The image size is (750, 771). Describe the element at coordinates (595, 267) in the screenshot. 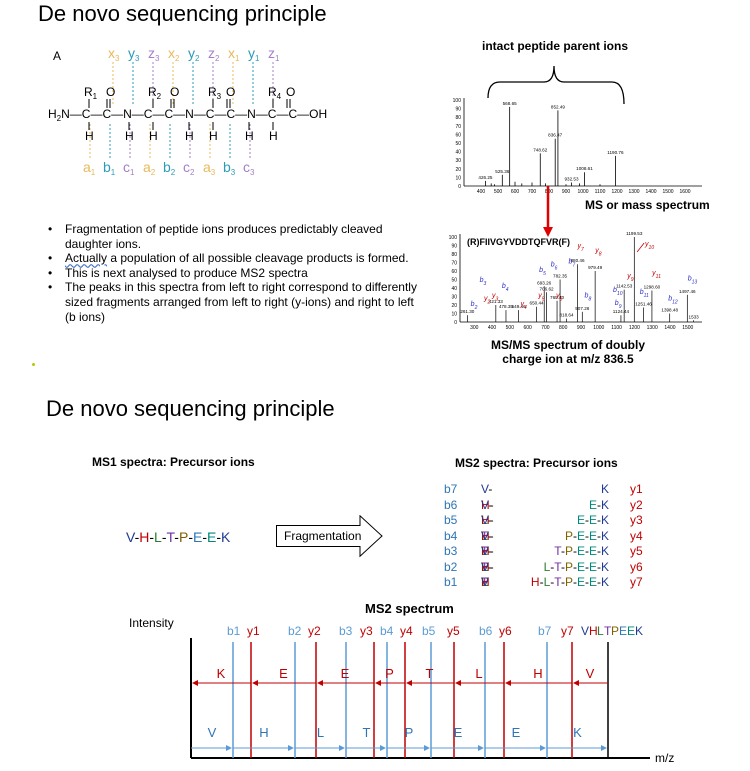

I see `svg-text: 979.49` at that location.